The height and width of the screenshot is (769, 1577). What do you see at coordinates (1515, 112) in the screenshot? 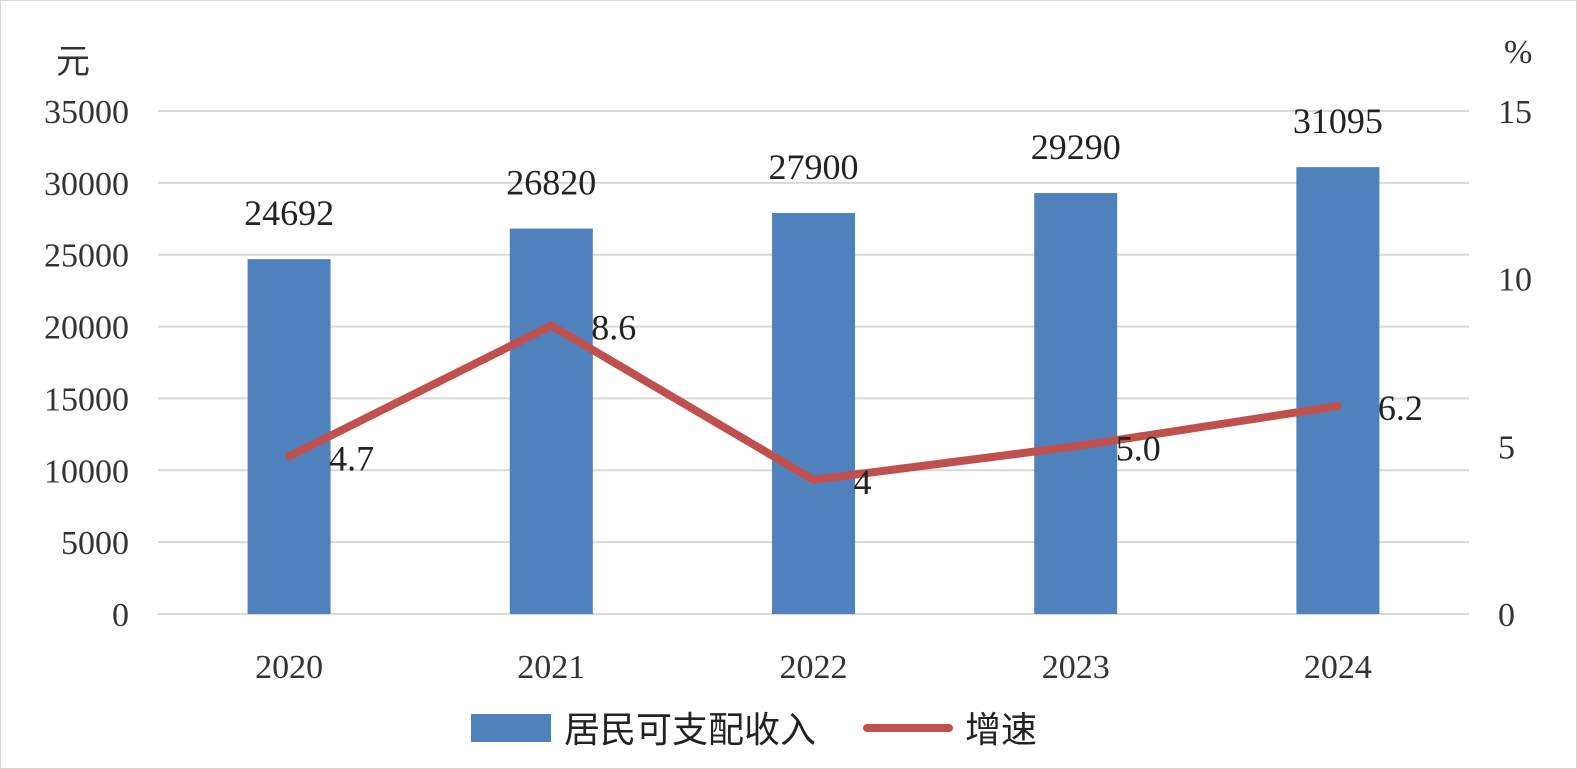
I see `right-axis-tick-label: 15` at bounding box center [1515, 112].